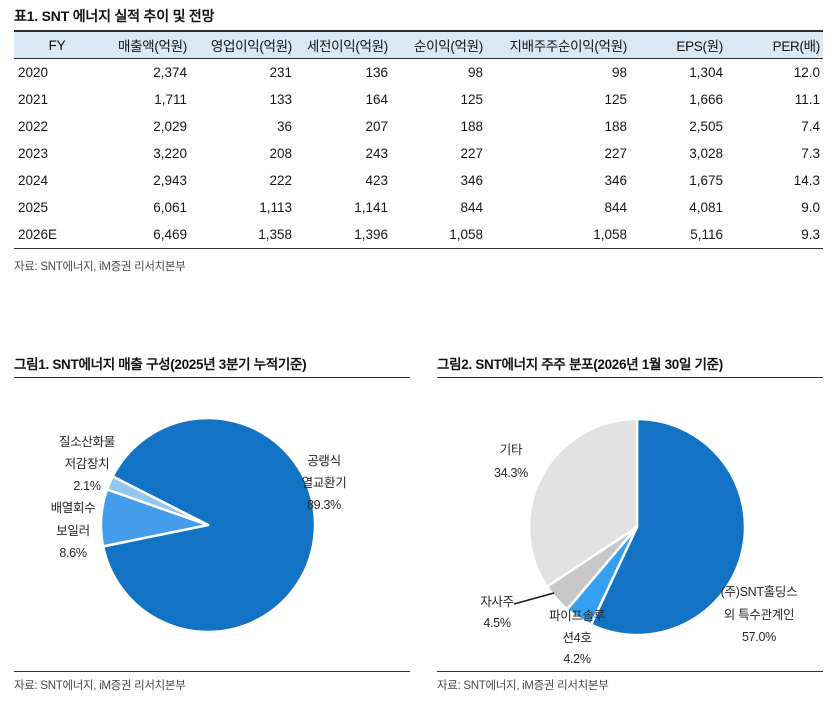 Image resolution: width=837 pixels, height=701 pixels. What do you see at coordinates (706, 72) in the screenshot?
I see `value-cell: 1,304` at bounding box center [706, 72].